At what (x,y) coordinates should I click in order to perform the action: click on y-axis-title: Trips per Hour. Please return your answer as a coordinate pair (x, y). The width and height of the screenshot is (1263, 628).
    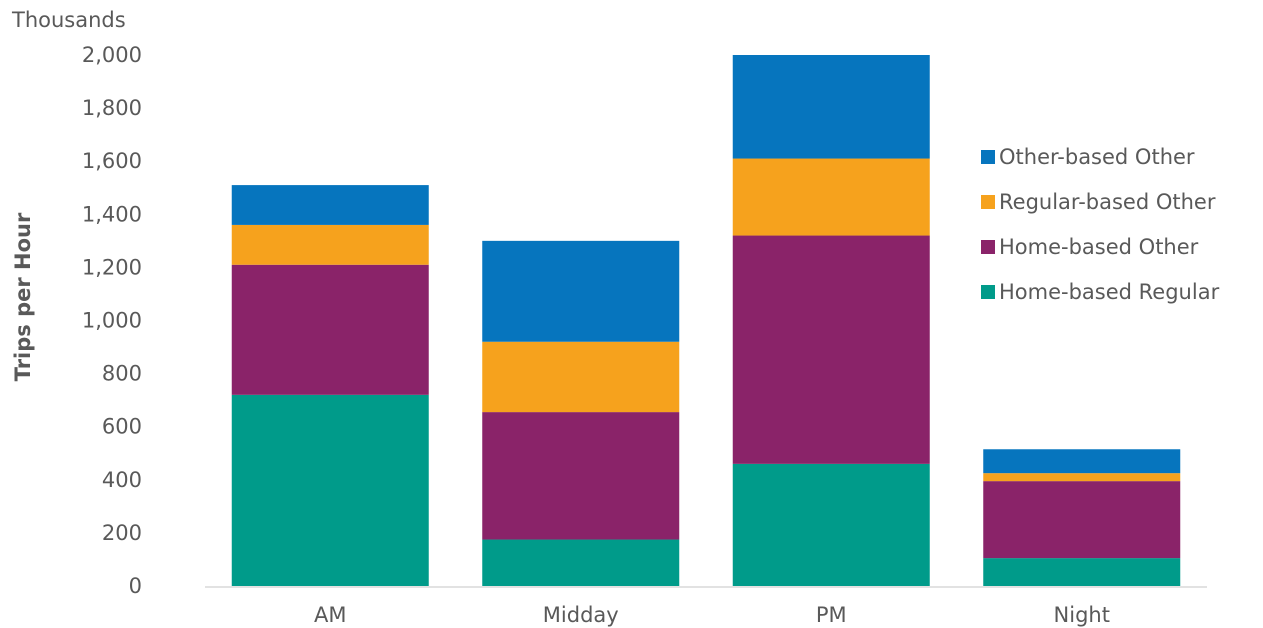
    Looking at the image, I should click on (23, 296).